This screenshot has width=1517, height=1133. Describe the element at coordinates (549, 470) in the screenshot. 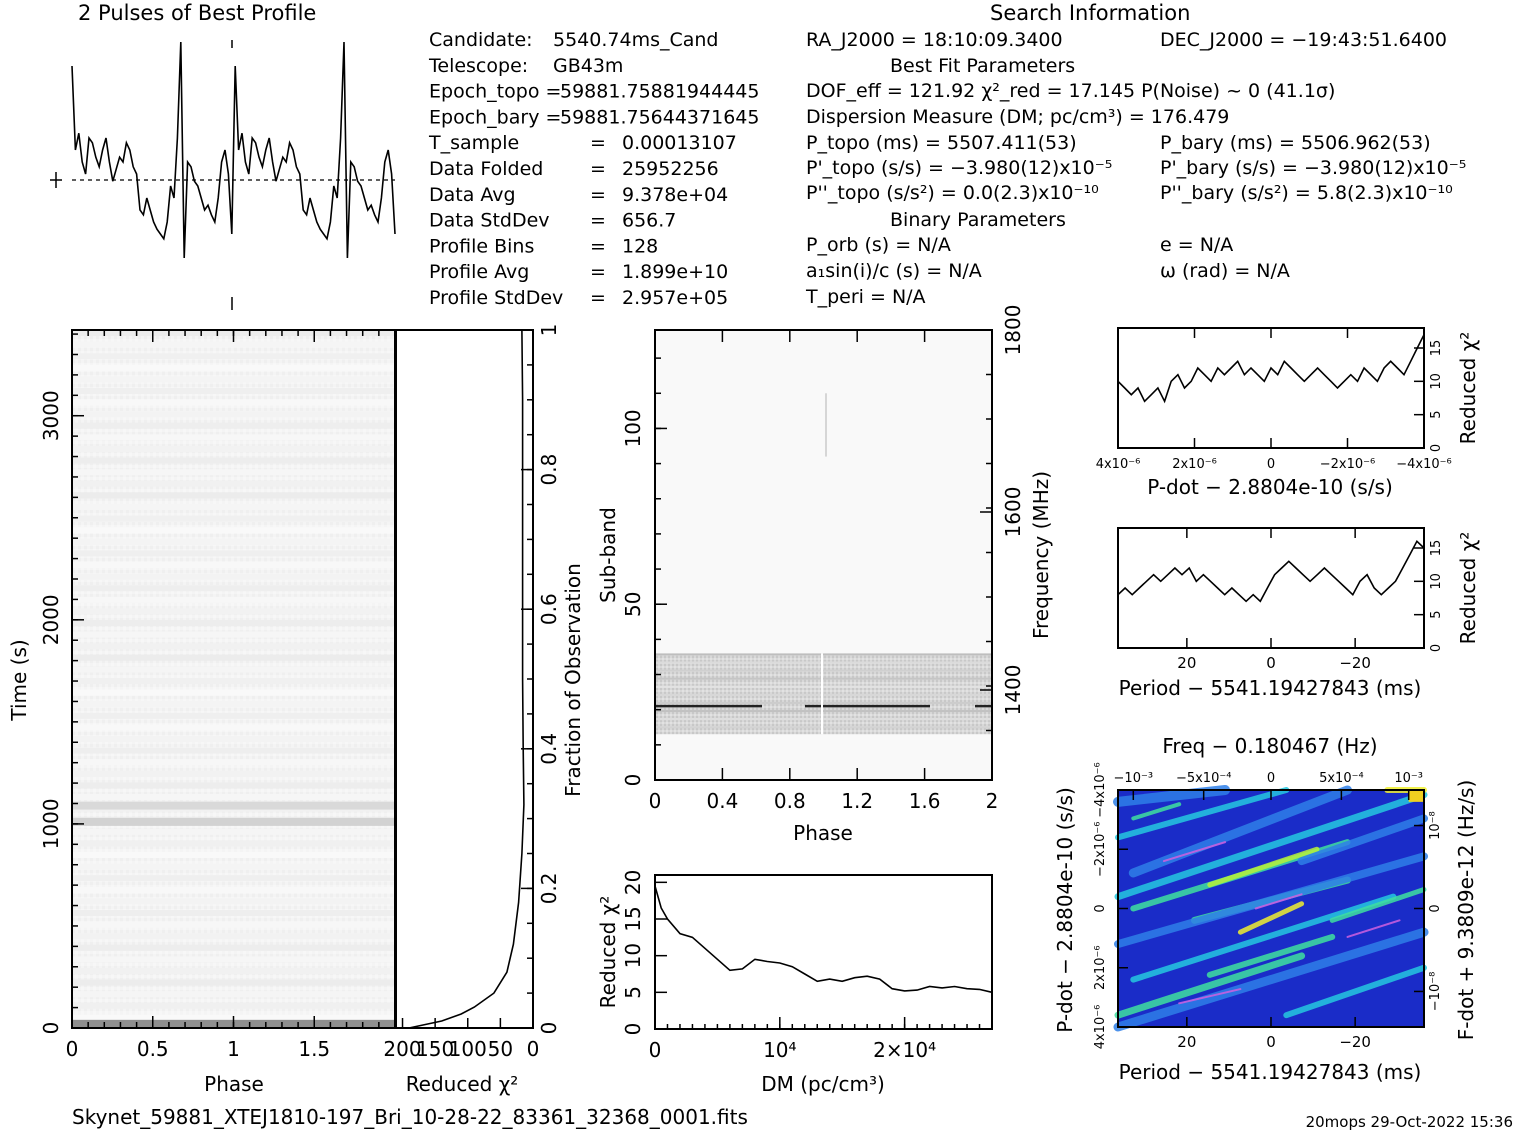

I see `frac-ytick-label: 0.8` at that location.